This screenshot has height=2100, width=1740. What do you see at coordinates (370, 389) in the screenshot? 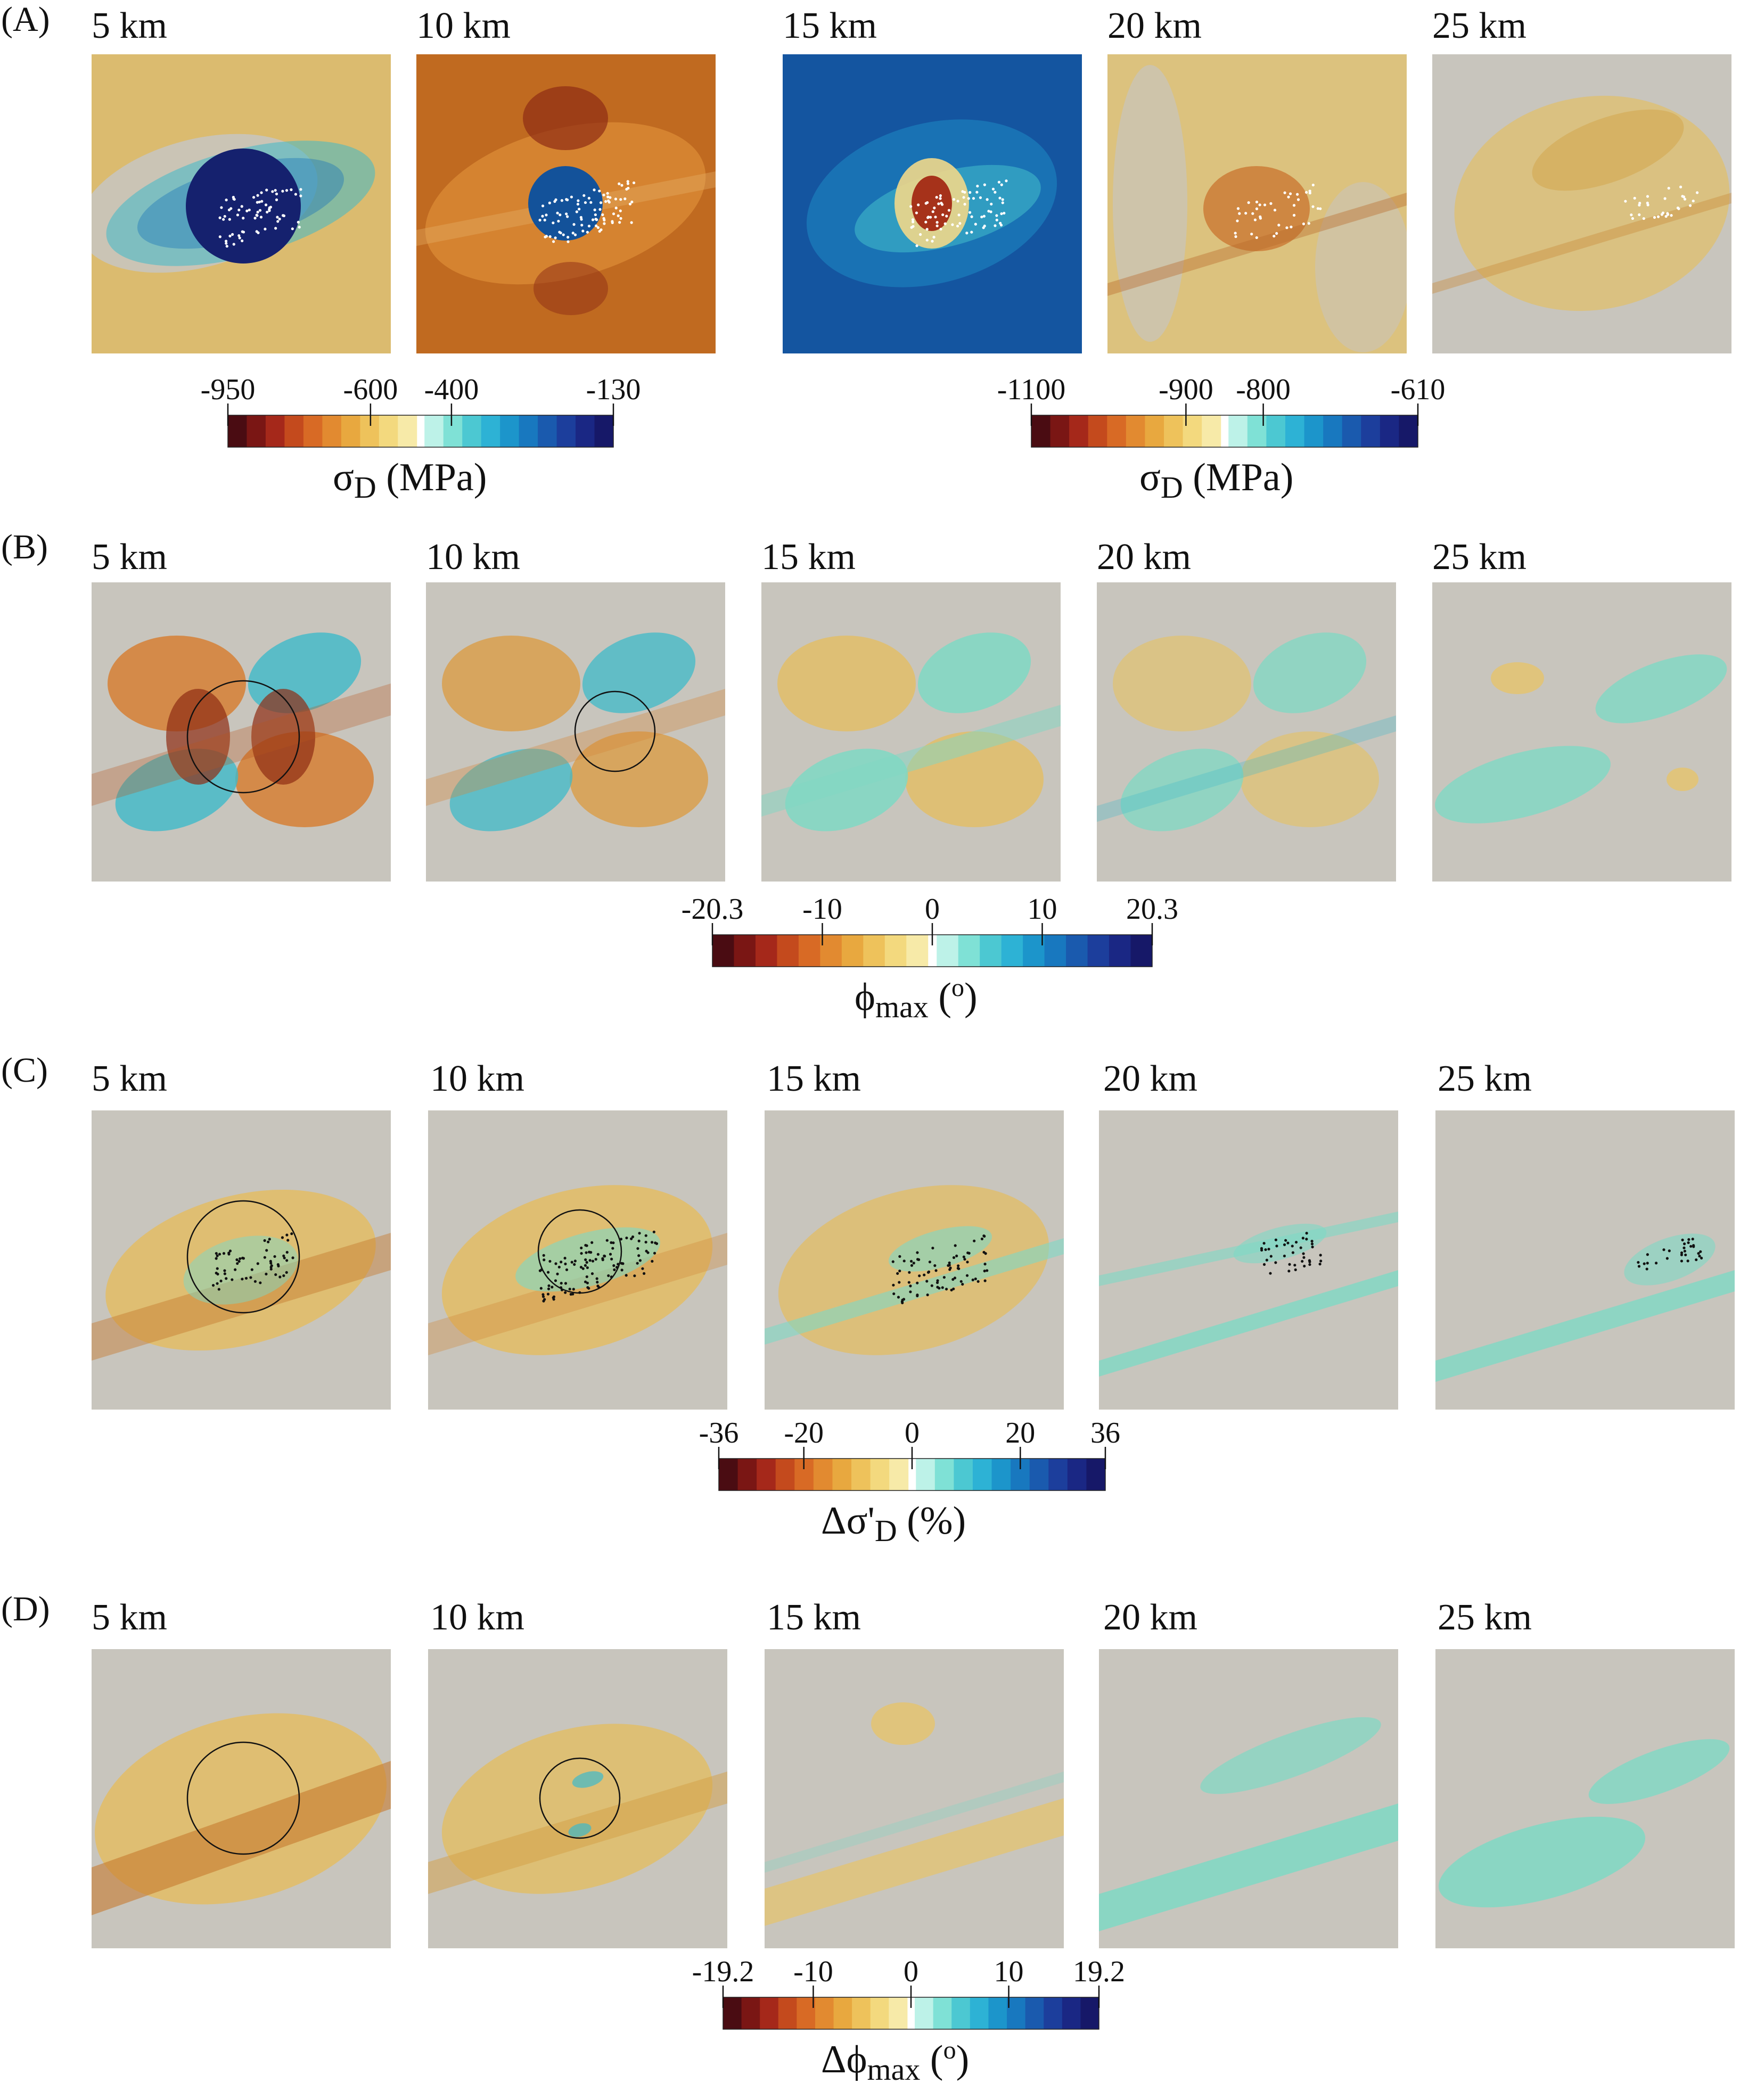
I see `colorbar-tick-label: -600` at bounding box center [370, 389].